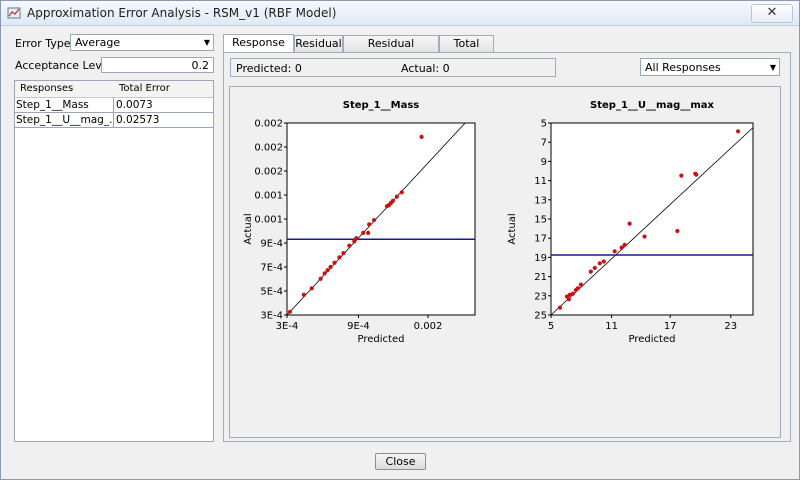 Image resolution: width=800 pixels, height=480 pixels. What do you see at coordinates (393, 67) in the screenshot?
I see `readout-box: Predicted: 0 Actual: 0` at bounding box center [393, 67].